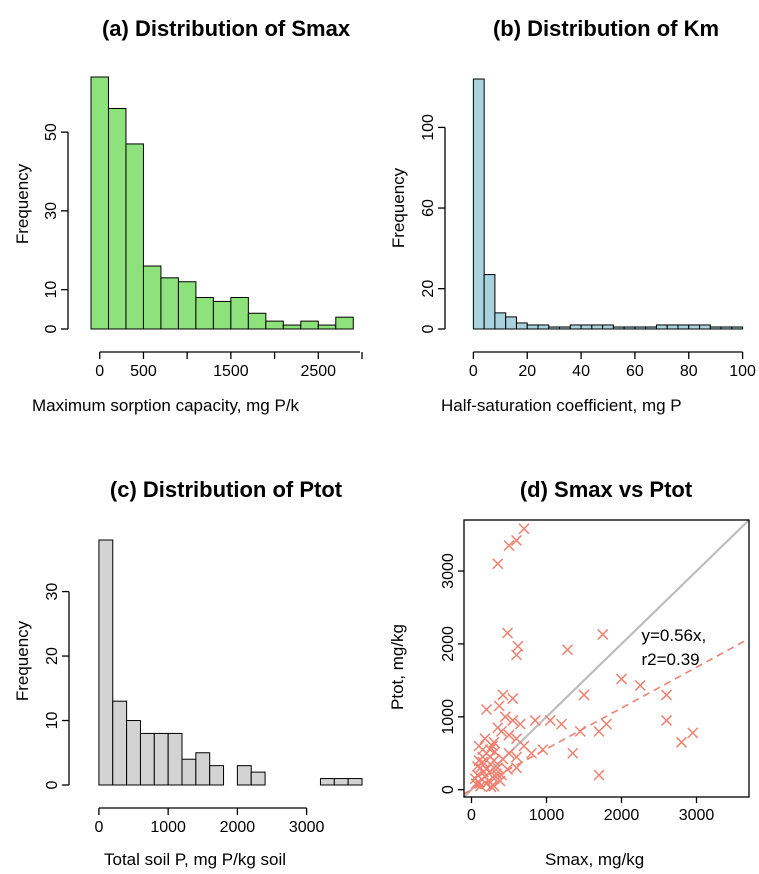 The image size is (759, 874). What do you see at coordinates (203, 687) in the screenshot?
I see `panel-c-histogram: 0 1000 2000 3000 0 10 20 30` at bounding box center [203, 687].